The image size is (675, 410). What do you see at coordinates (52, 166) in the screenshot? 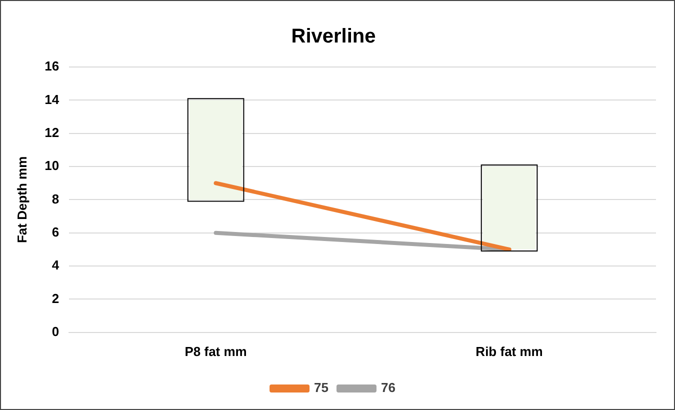
I see `y-tick-label: 10` at bounding box center [52, 166].